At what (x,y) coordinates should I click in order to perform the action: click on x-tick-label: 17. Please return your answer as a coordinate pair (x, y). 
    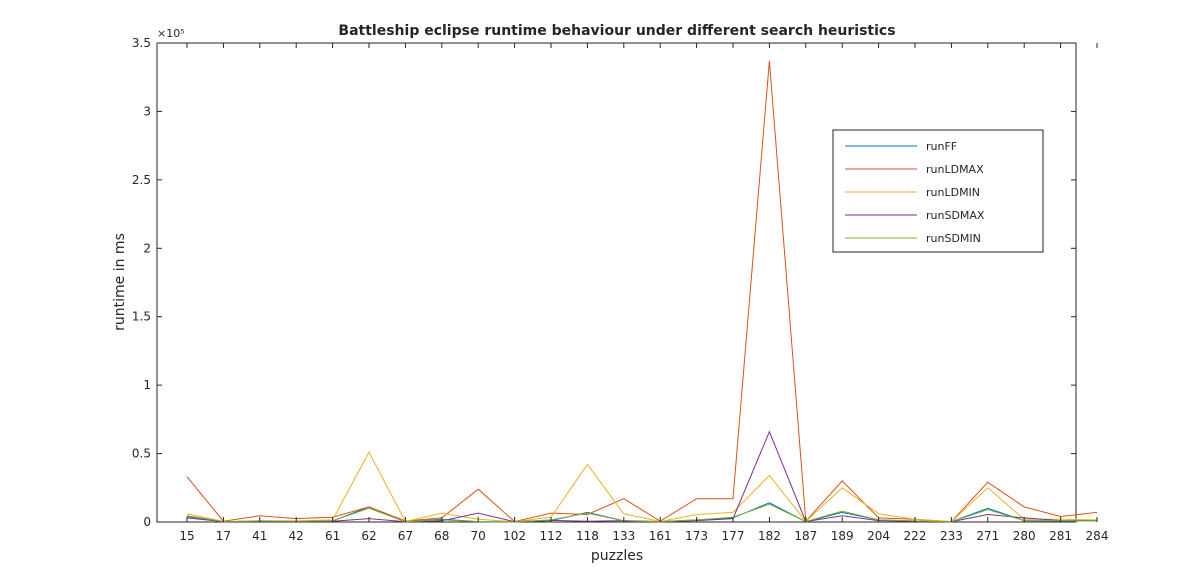
    Looking at the image, I should click on (223, 536).